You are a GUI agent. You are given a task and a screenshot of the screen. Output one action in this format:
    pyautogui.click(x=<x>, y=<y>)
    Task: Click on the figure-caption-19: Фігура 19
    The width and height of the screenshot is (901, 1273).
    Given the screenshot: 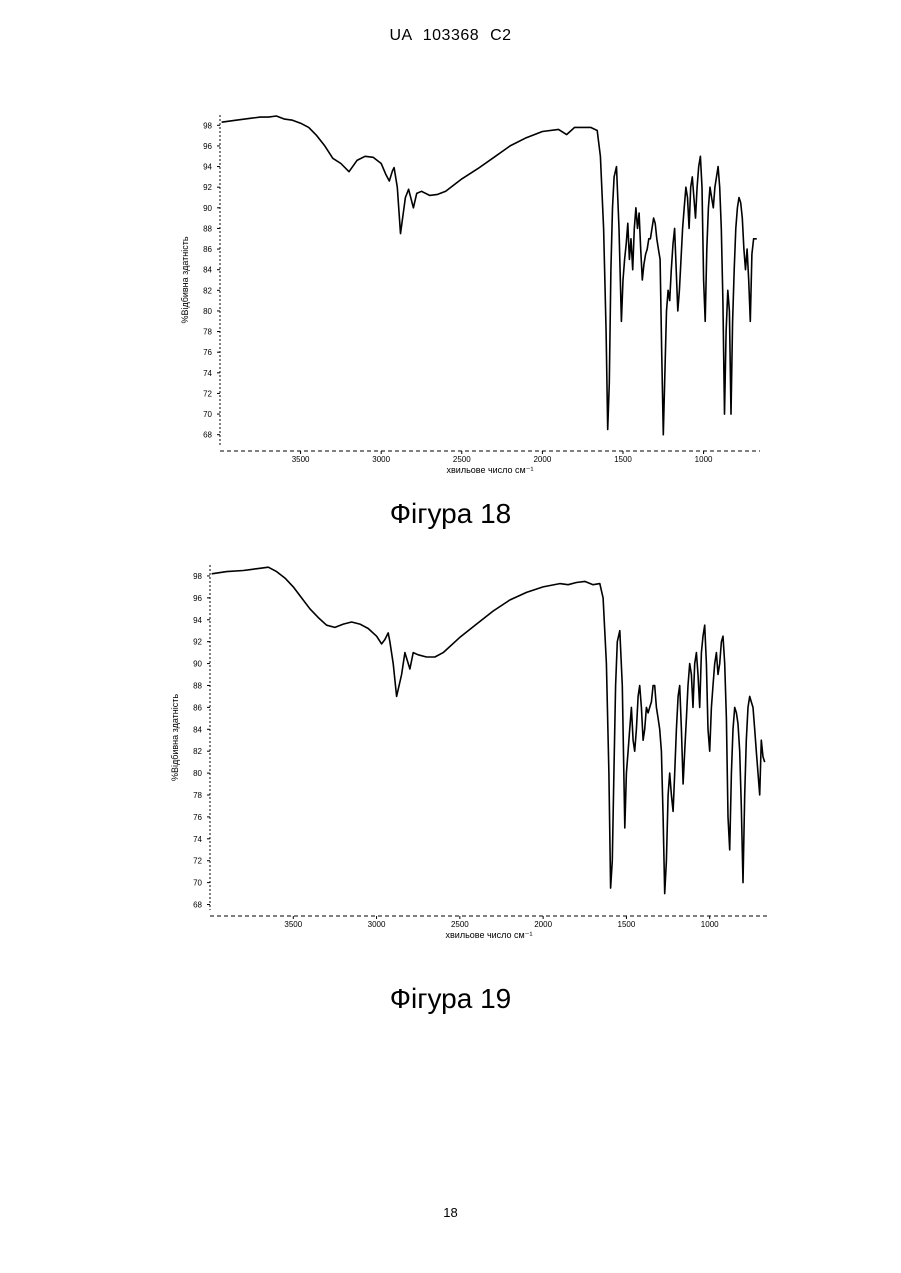 What is the action you would take?
    pyautogui.click(x=450, y=999)
    